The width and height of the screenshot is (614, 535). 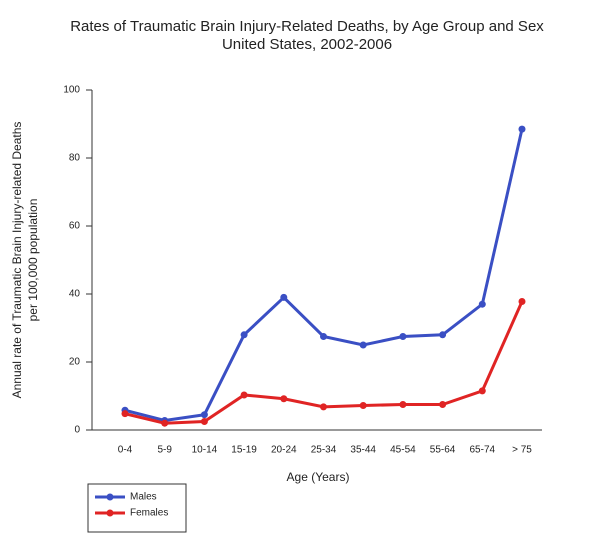 What do you see at coordinates (522, 450) in the screenshot?
I see `x-tick-label: > 75` at bounding box center [522, 450].